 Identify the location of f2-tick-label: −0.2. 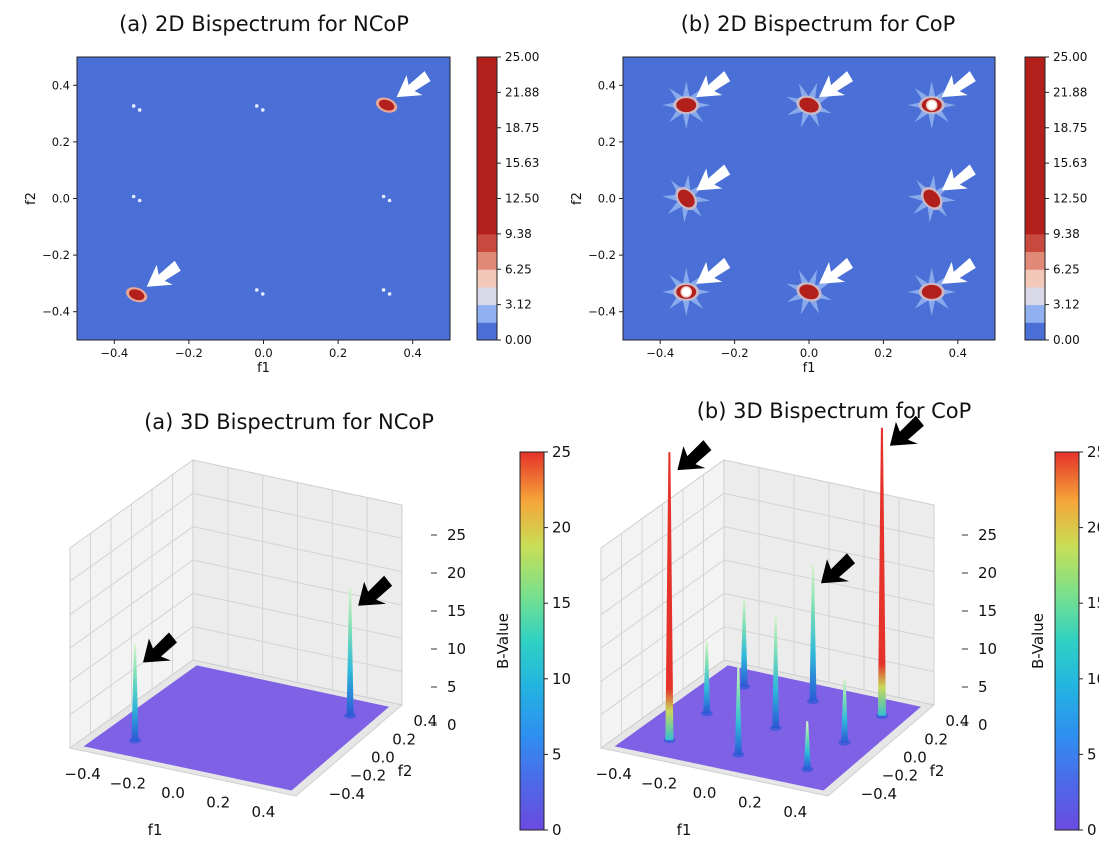
(368, 776).